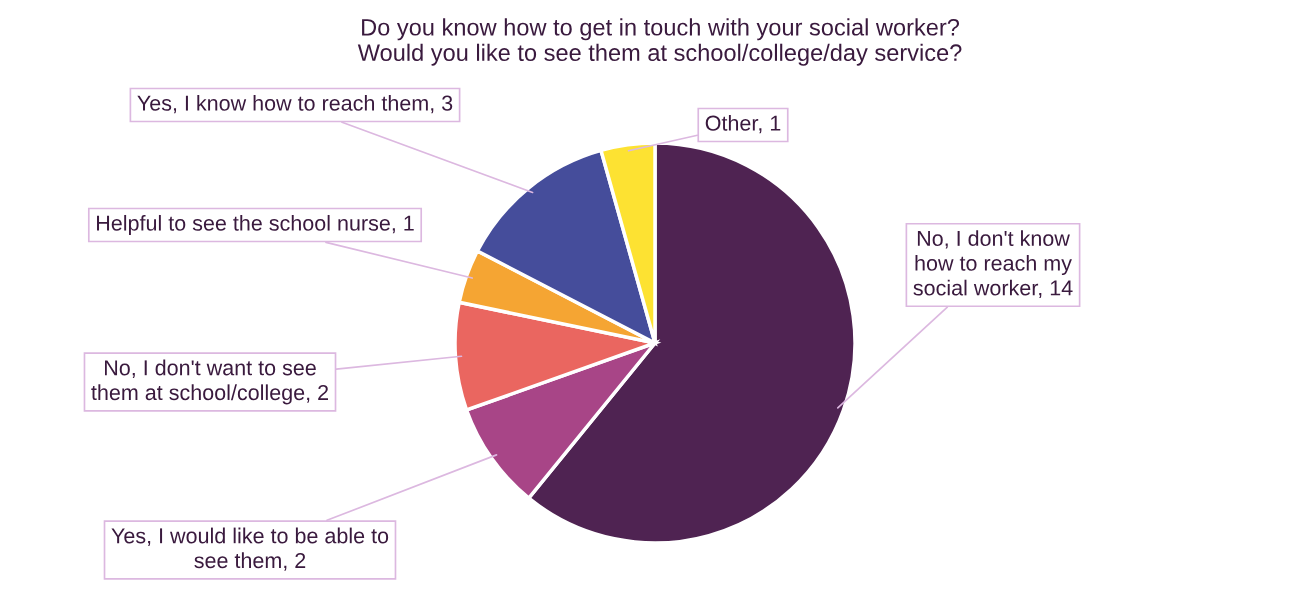  I want to click on slice-label: Other, 1, so click(743, 124).